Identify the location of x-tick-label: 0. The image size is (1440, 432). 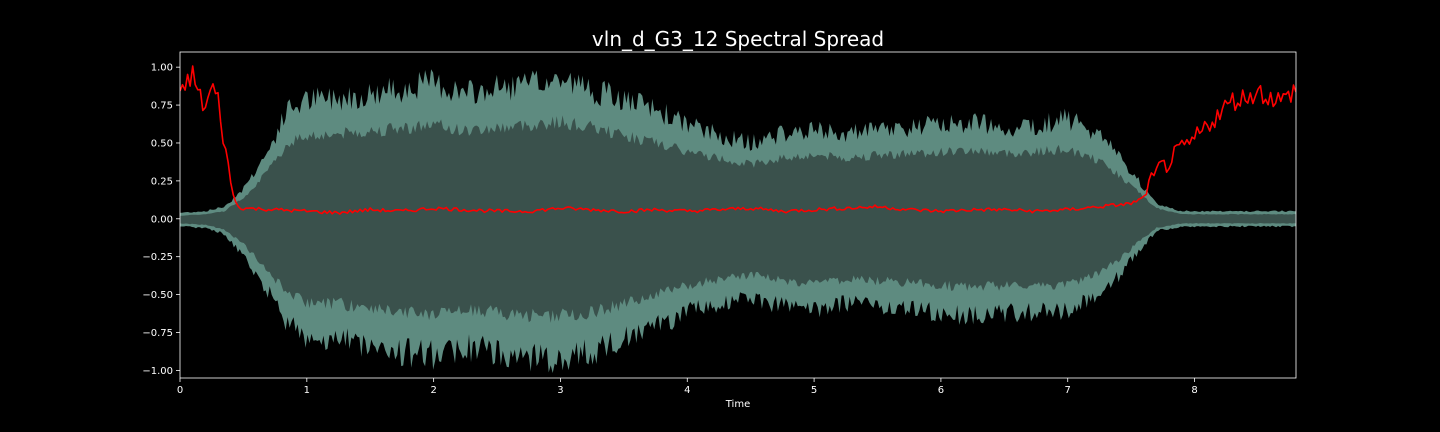
(180, 390).